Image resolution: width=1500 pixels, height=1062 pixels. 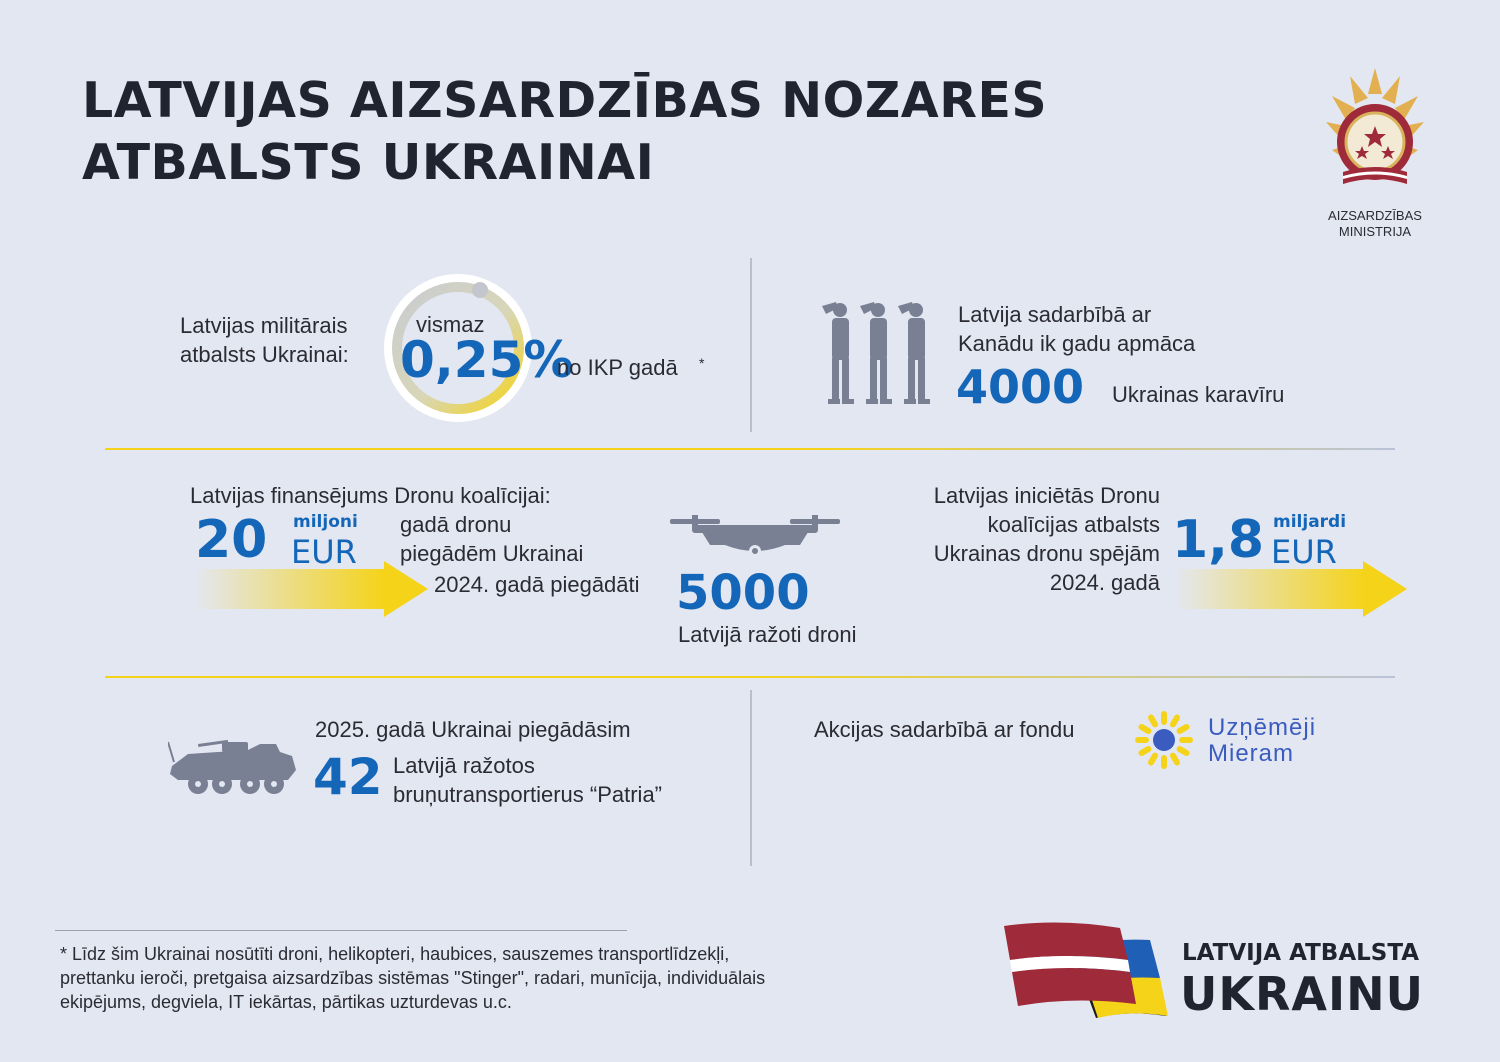 I want to click on fund-logo-line2: Mieram, so click(x=1251, y=753).